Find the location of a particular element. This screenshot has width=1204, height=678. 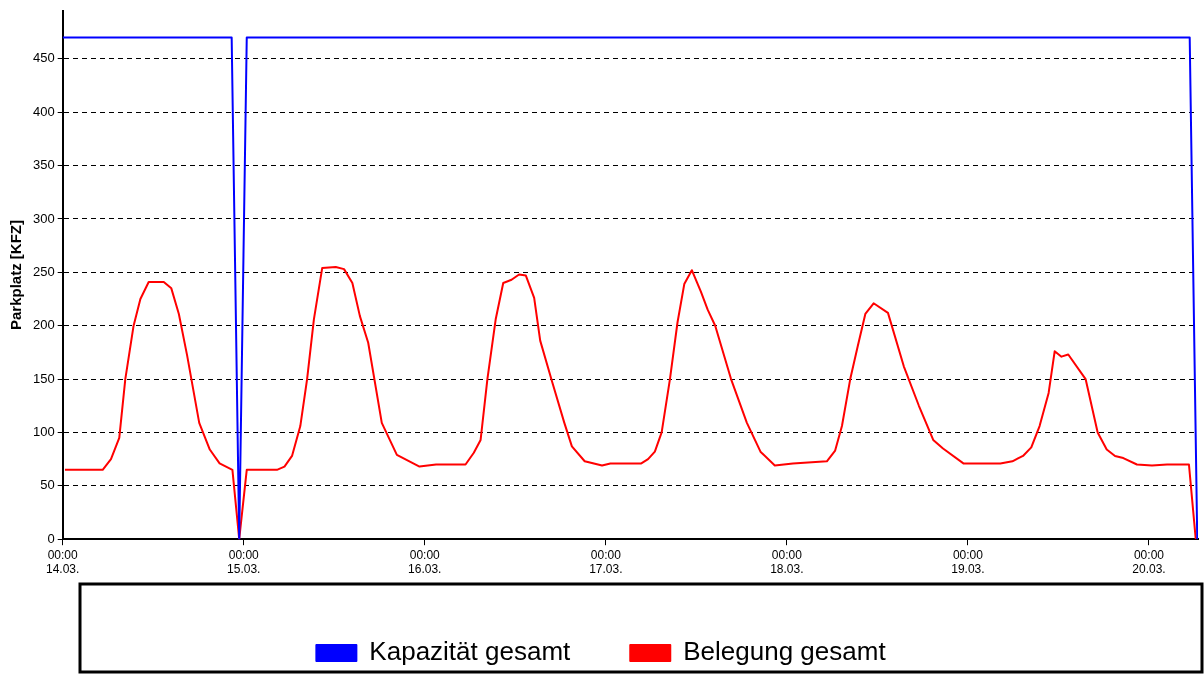

y-tick-label: 200 is located at coordinates (43, 325).